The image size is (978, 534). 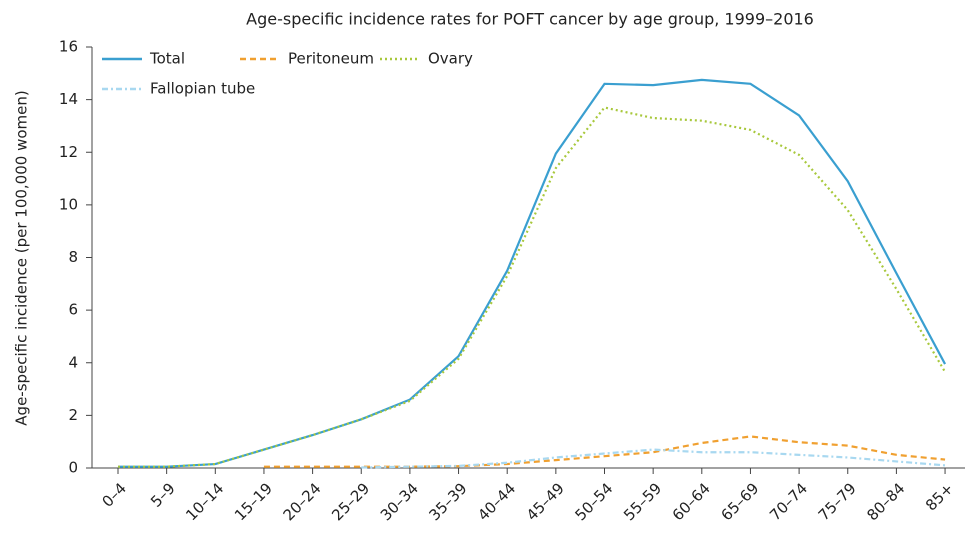 What do you see at coordinates (68, 47) in the screenshot?
I see `y-tick-label: 16` at bounding box center [68, 47].